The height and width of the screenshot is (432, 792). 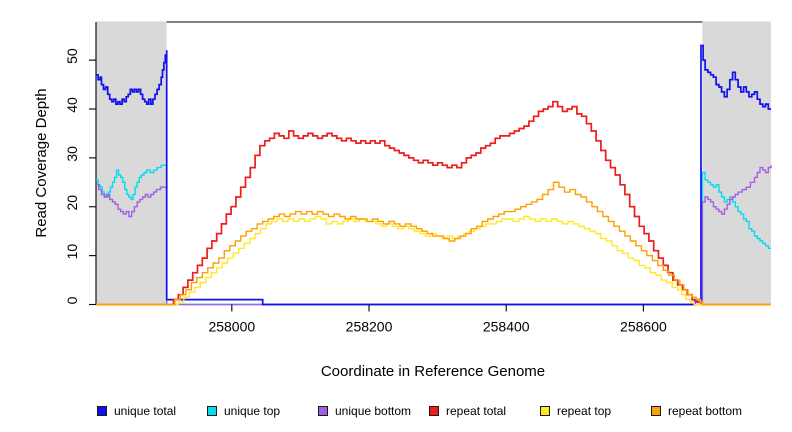 What do you see at coordinates (506, 327) in the screenshot?
I see `x-tick-label: 258400` at bounding box center [506, 327].